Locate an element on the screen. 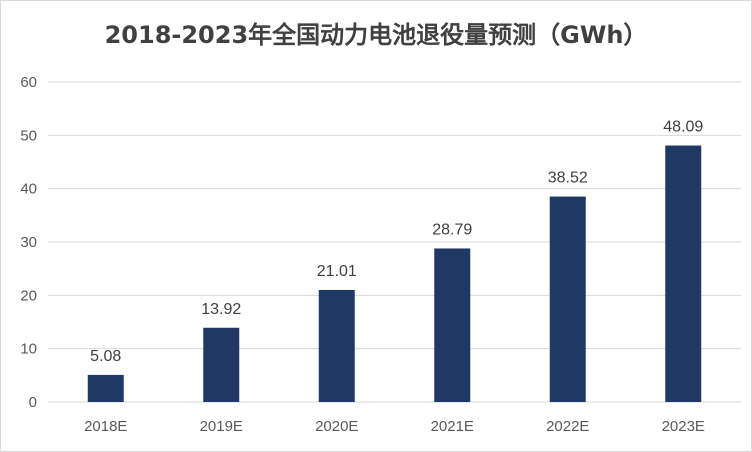 The image size is (752, 452). x-category-label: 2018E is located at coordinates (105, 426).